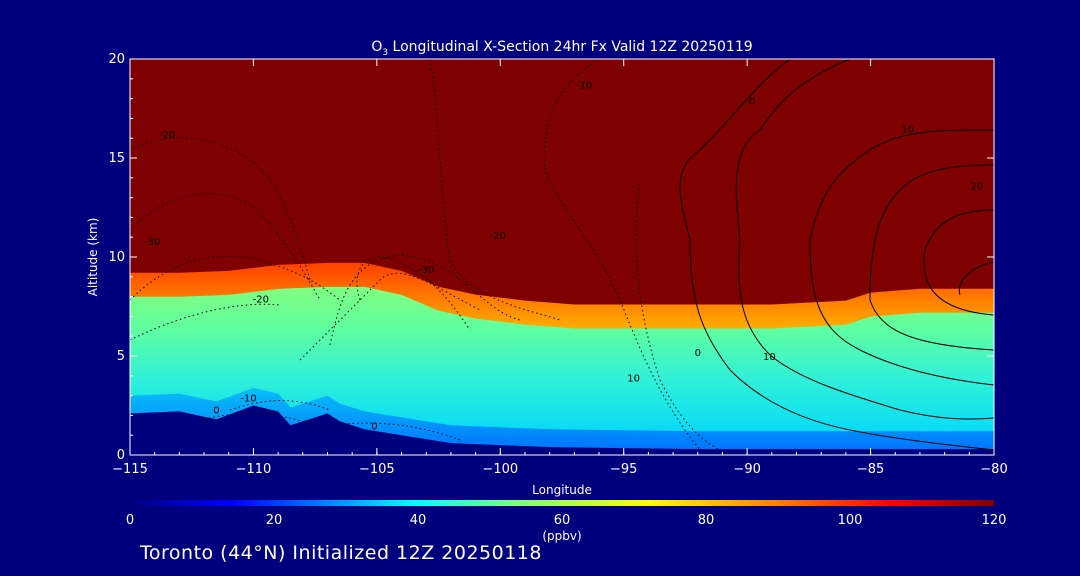  I want to click on x-tick-label: −90, so click(746, 469).